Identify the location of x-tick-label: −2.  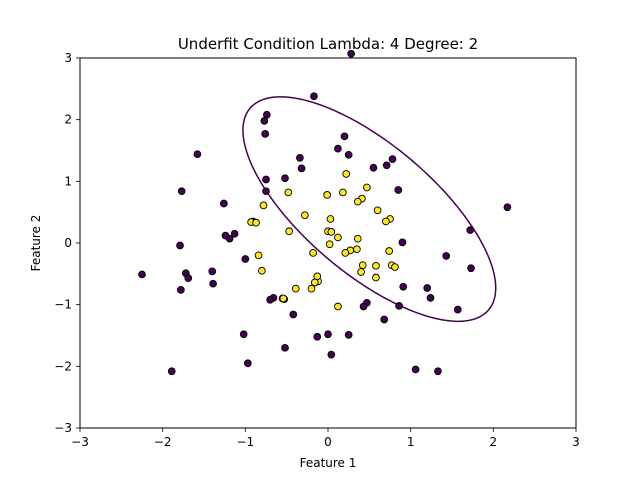
(163, 442).